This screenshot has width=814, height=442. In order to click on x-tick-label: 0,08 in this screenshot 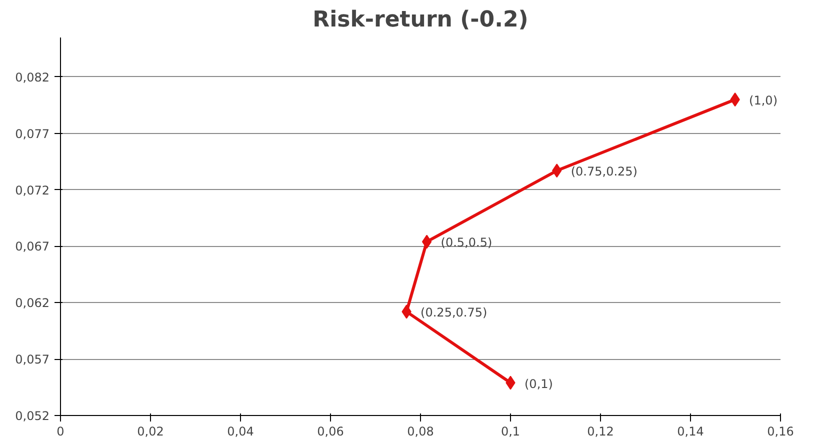, I will do `click(420, 431)`.